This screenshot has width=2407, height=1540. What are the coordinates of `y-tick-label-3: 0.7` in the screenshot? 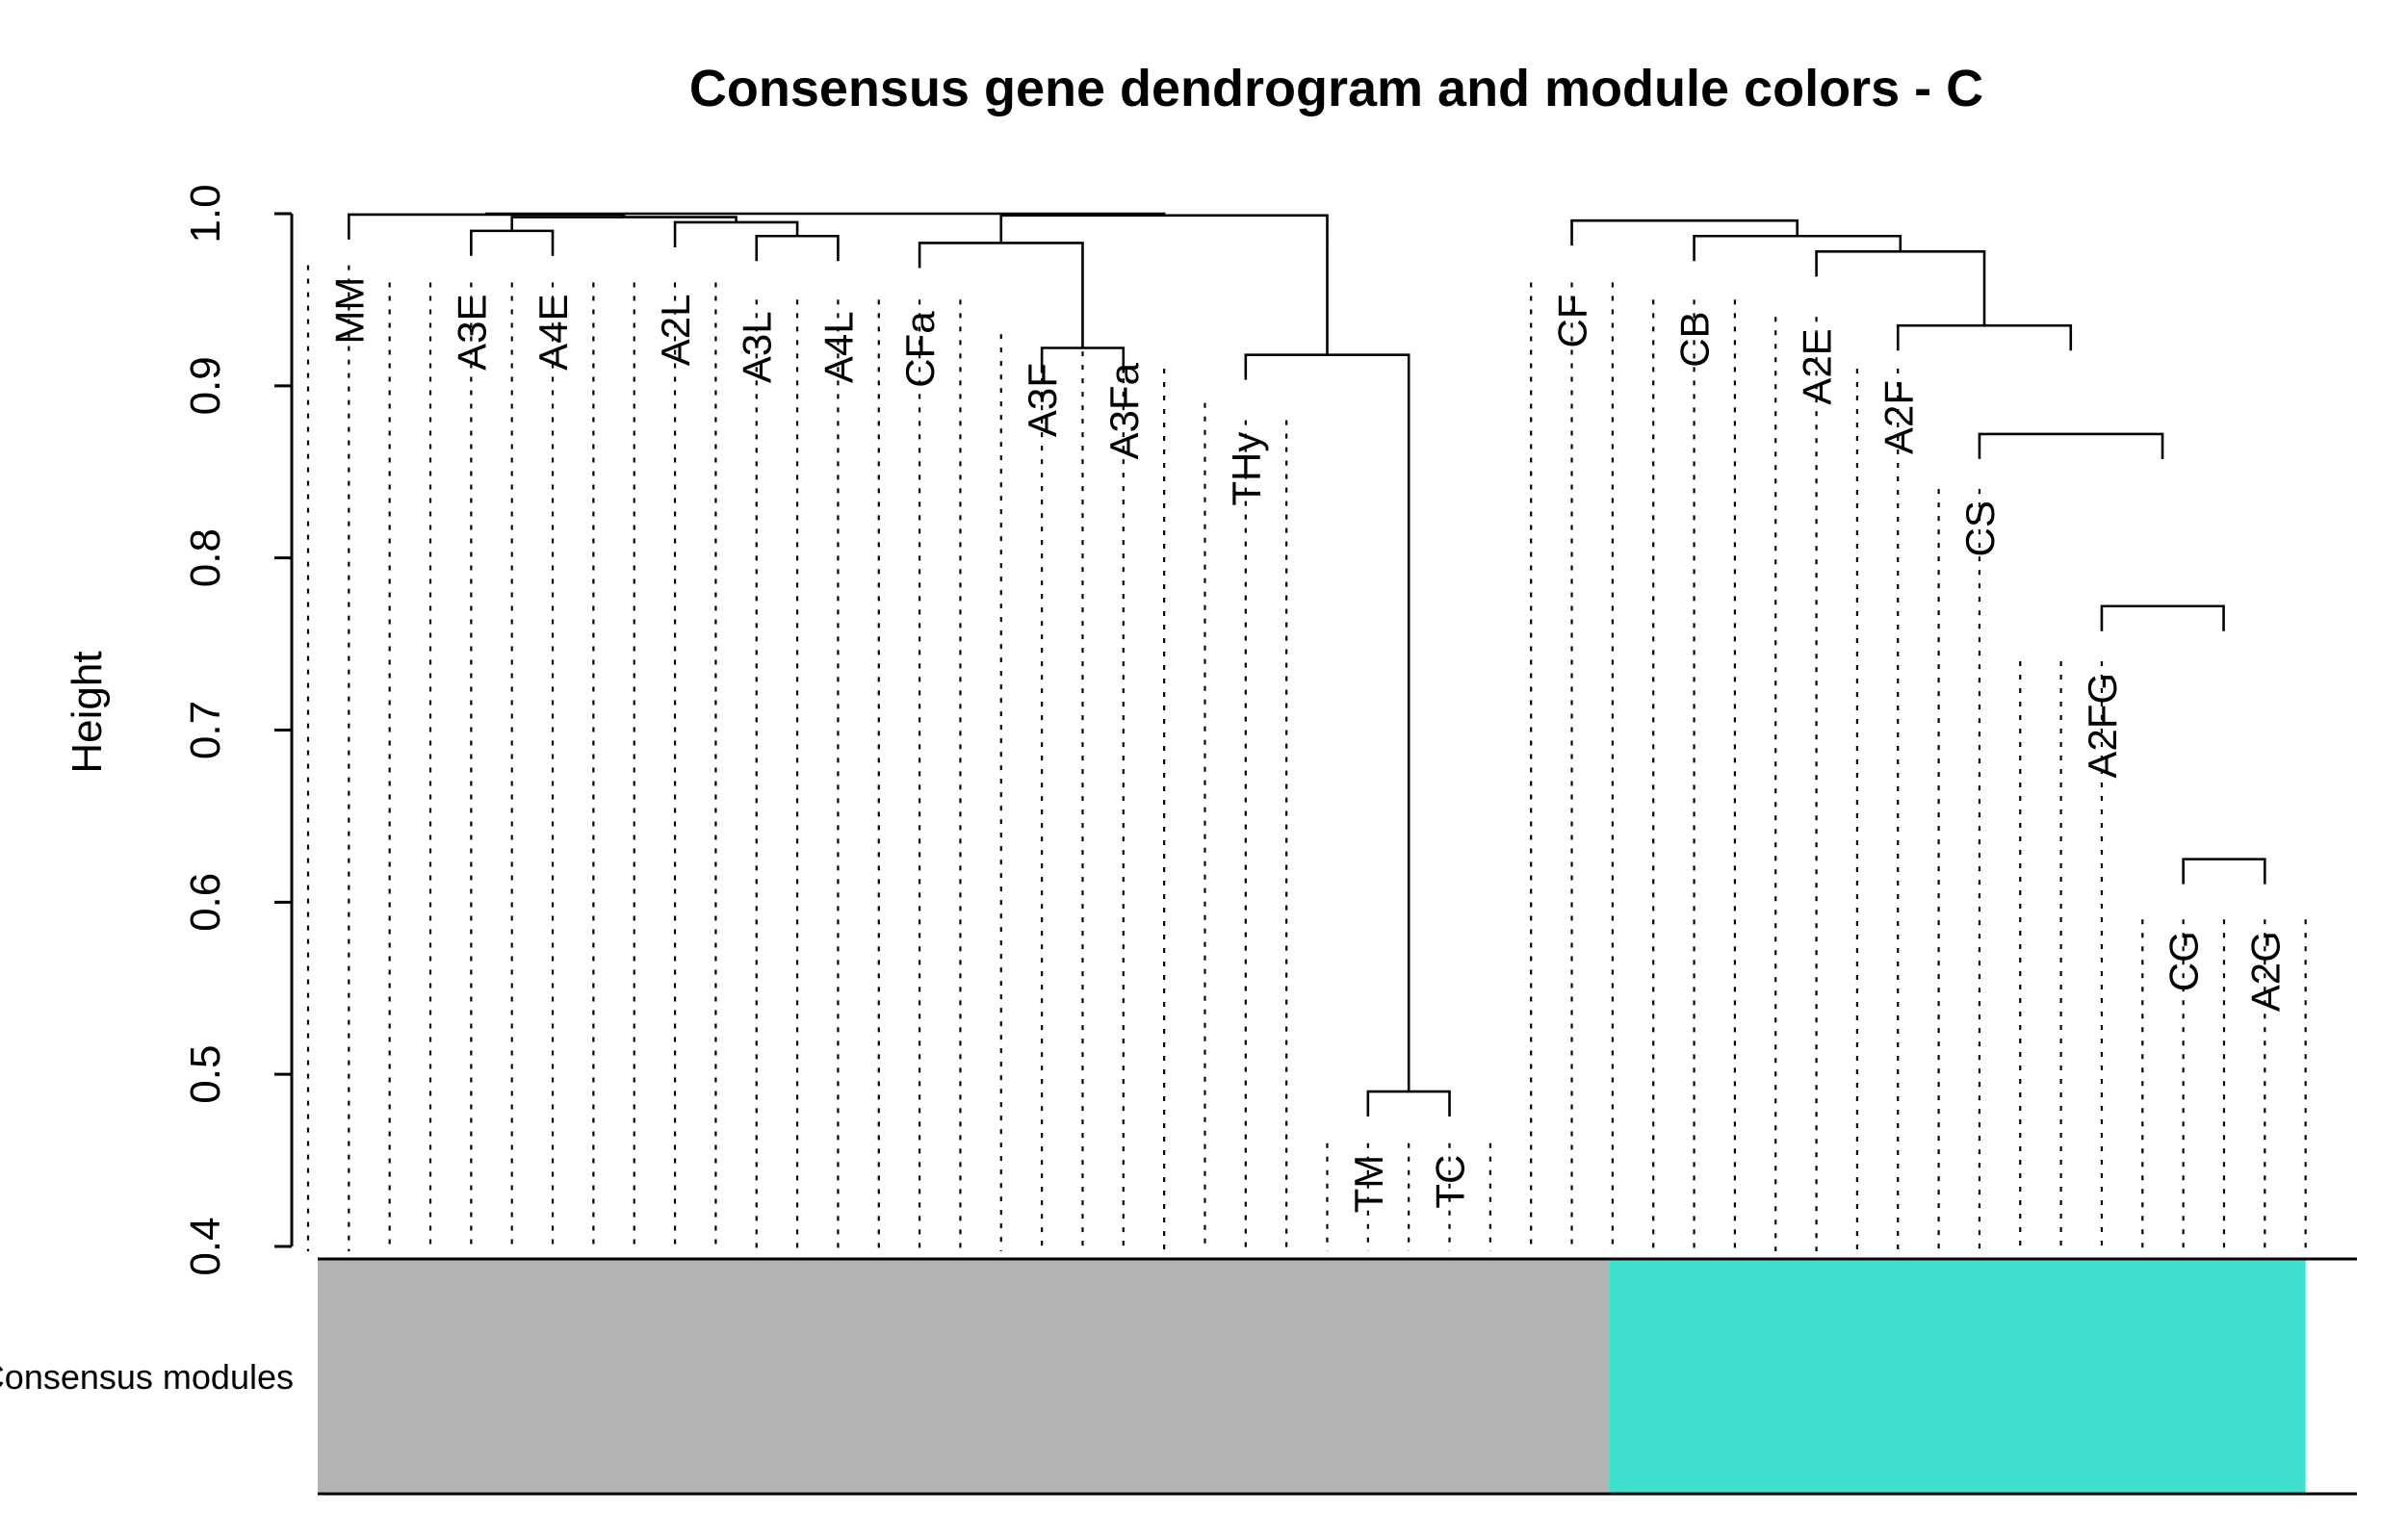 It's located at (205, 730).